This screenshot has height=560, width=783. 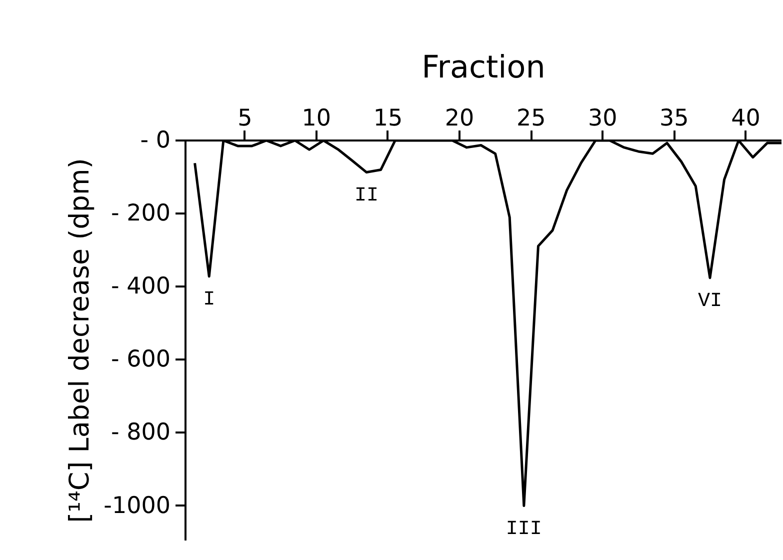 What do you see at coordinates (388, 119) in the screenshot?
I see `x-tick-label: 15` at bounding box center [388, 119].